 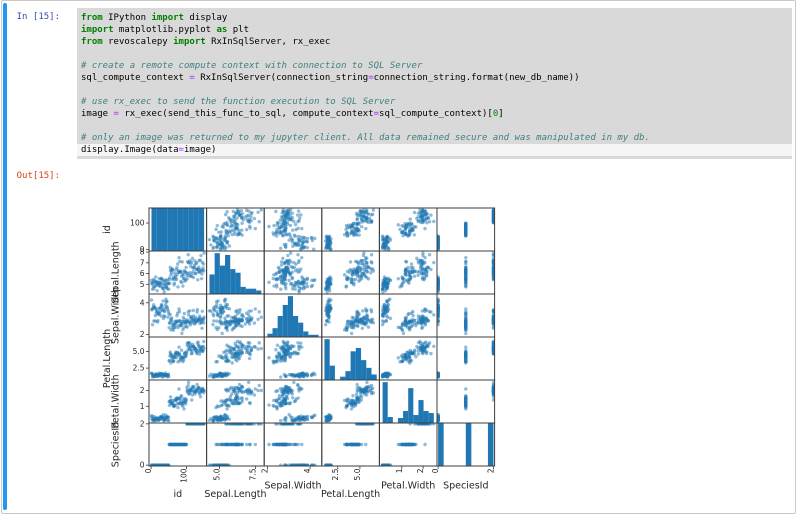 I want to click on x-axis-label: id, so click(x=177, y=494).